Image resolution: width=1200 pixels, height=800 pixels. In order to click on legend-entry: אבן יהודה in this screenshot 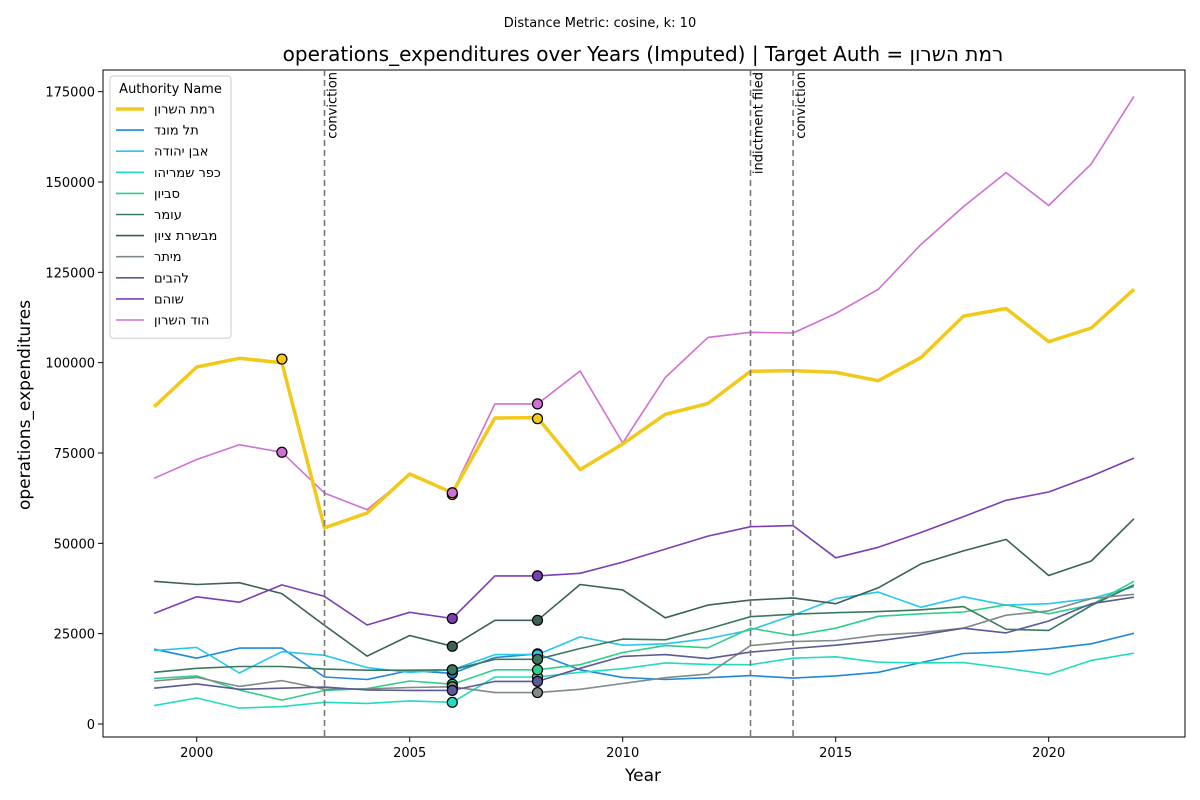, I will do `click(181, 152)`.